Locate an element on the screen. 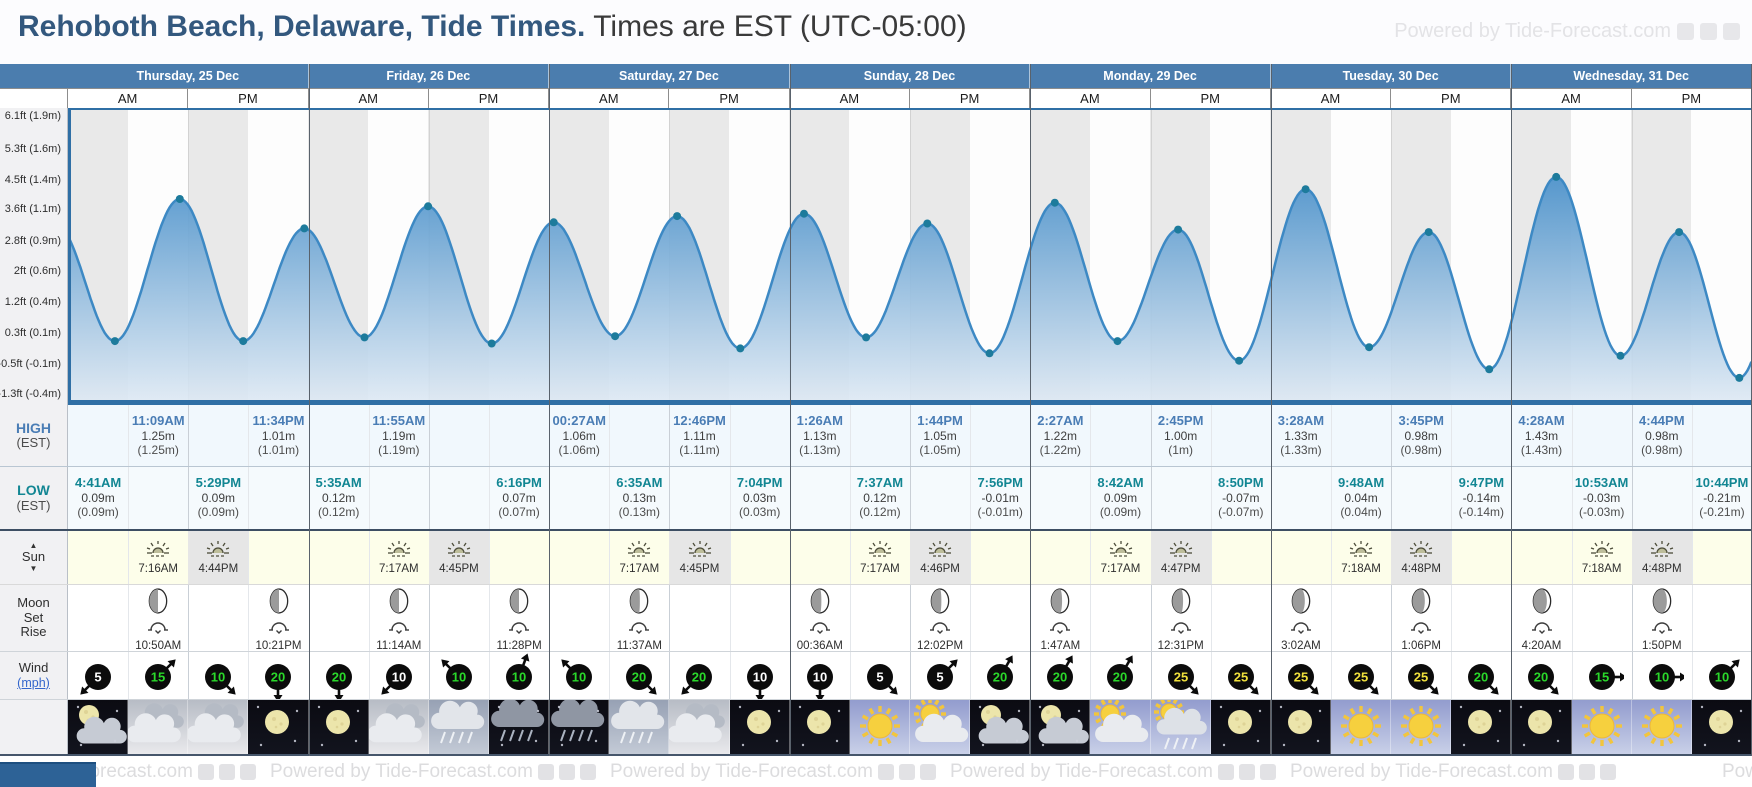 The width and height of the screenshot is (1752, 787). sunrise-entry: 7:18AM is located at coordinates (1602, 557).